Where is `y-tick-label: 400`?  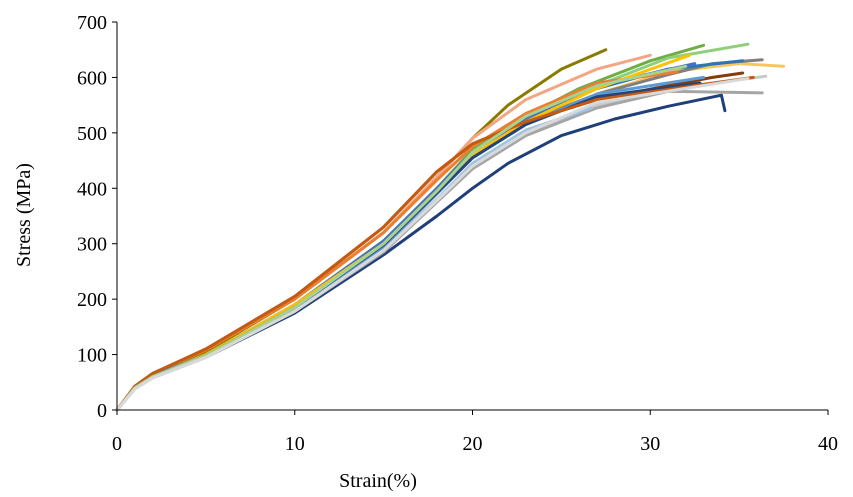 y-tick-label: 400 is located at coordinates (92, 189).